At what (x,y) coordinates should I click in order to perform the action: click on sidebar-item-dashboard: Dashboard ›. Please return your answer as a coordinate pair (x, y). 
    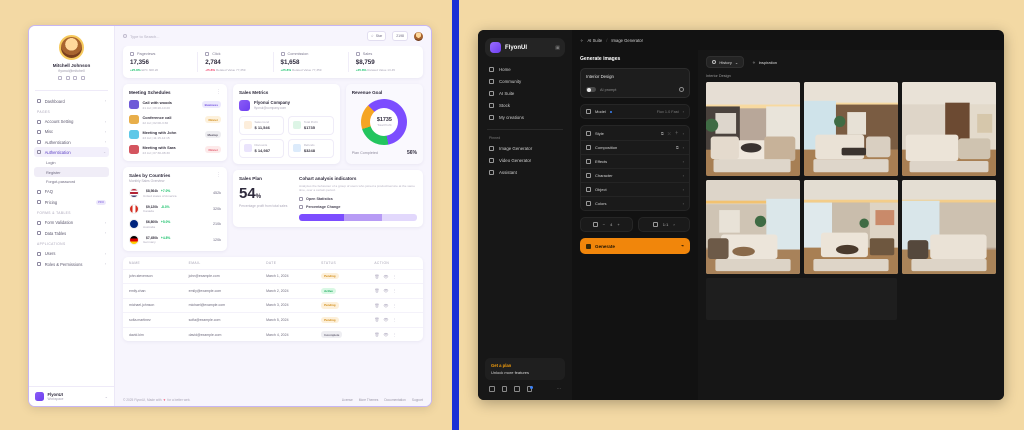
    Looking at the image, I should click on (71, 101).